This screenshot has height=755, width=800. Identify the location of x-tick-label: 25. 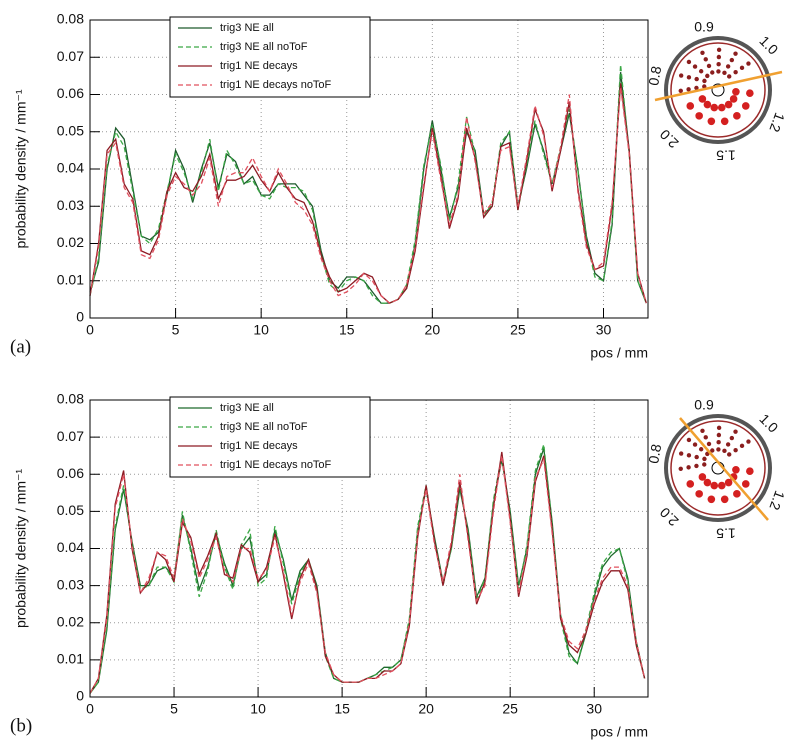
(518, 330).